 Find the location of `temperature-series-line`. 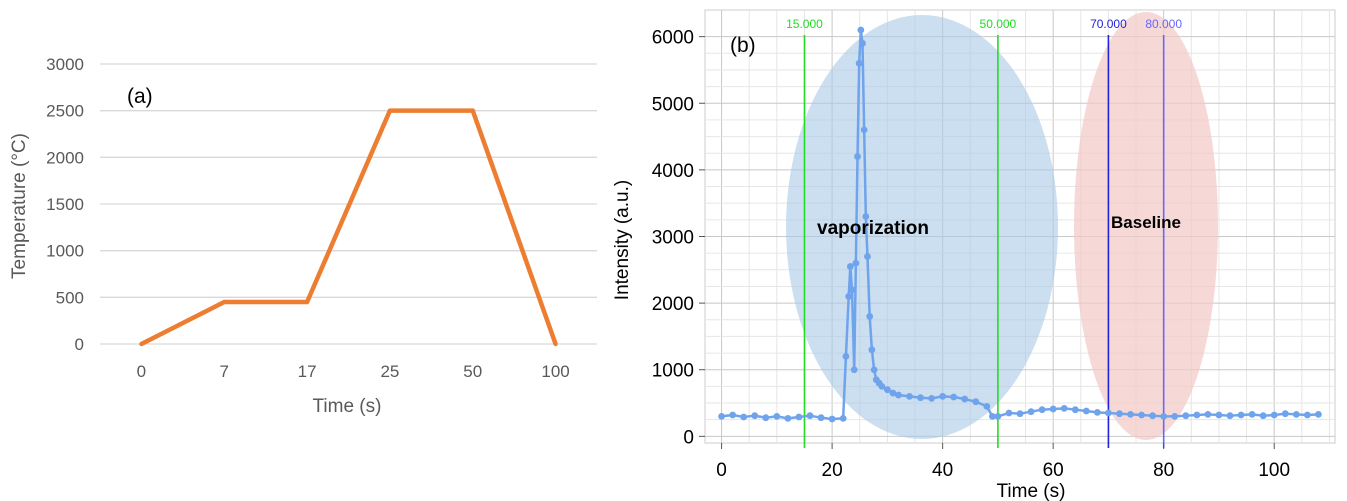

temperature-series-line is located at coordinates (349, 227).